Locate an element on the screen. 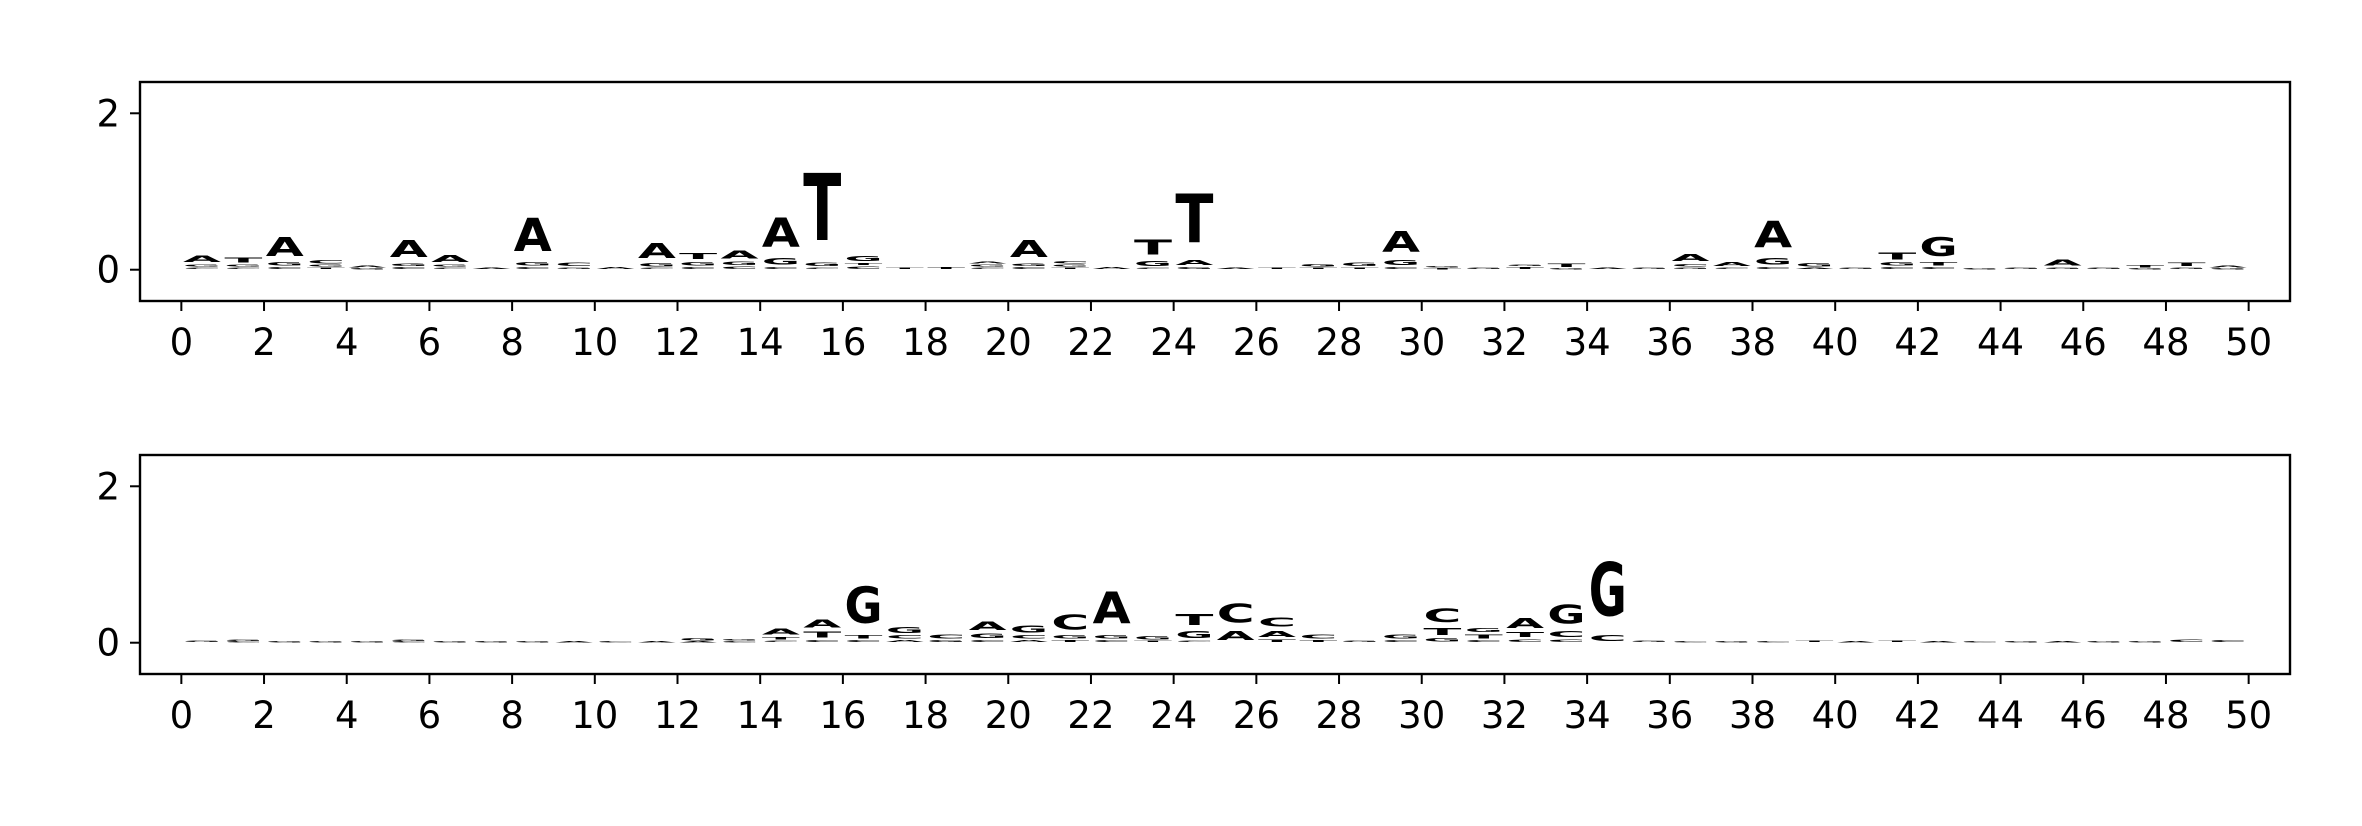 The width and height of the screenshot is (2362, 826). x-tick-label: 34 is located at coordinates (1587, 715).